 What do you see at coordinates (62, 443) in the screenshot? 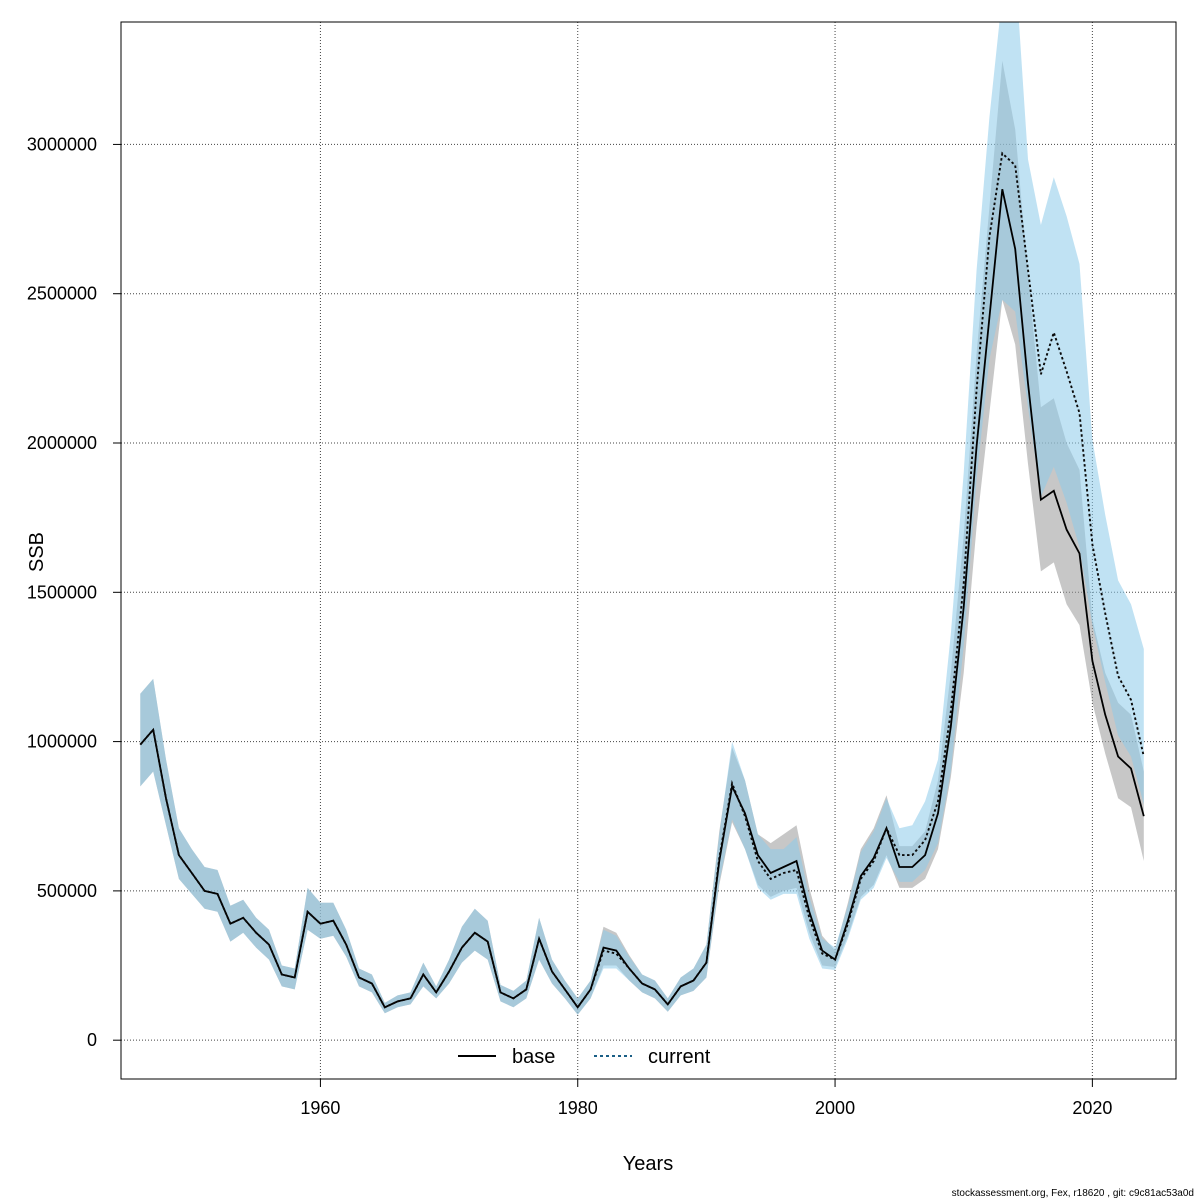
I see `y-tick-label-2000000: 2000000` at bounding box center [62, 443].